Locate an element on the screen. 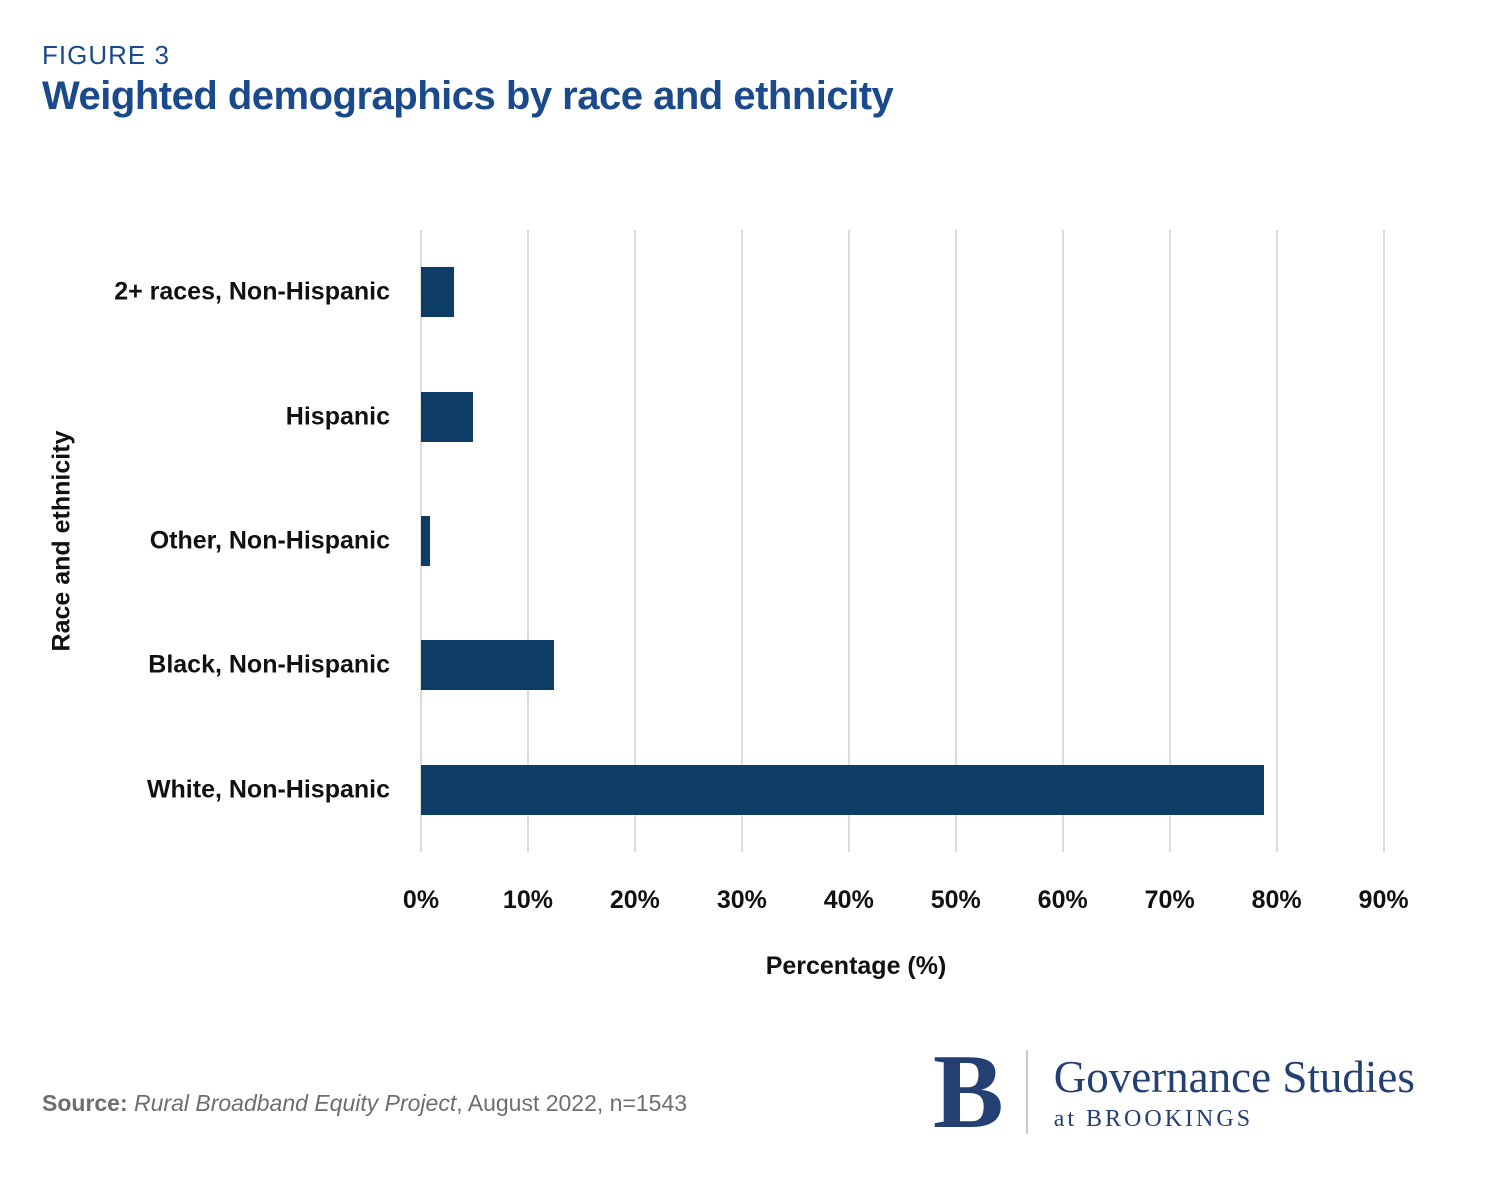  brookings-logo: B Governance Studies at BROOKINGS is located at coordinates (1174, 1091).